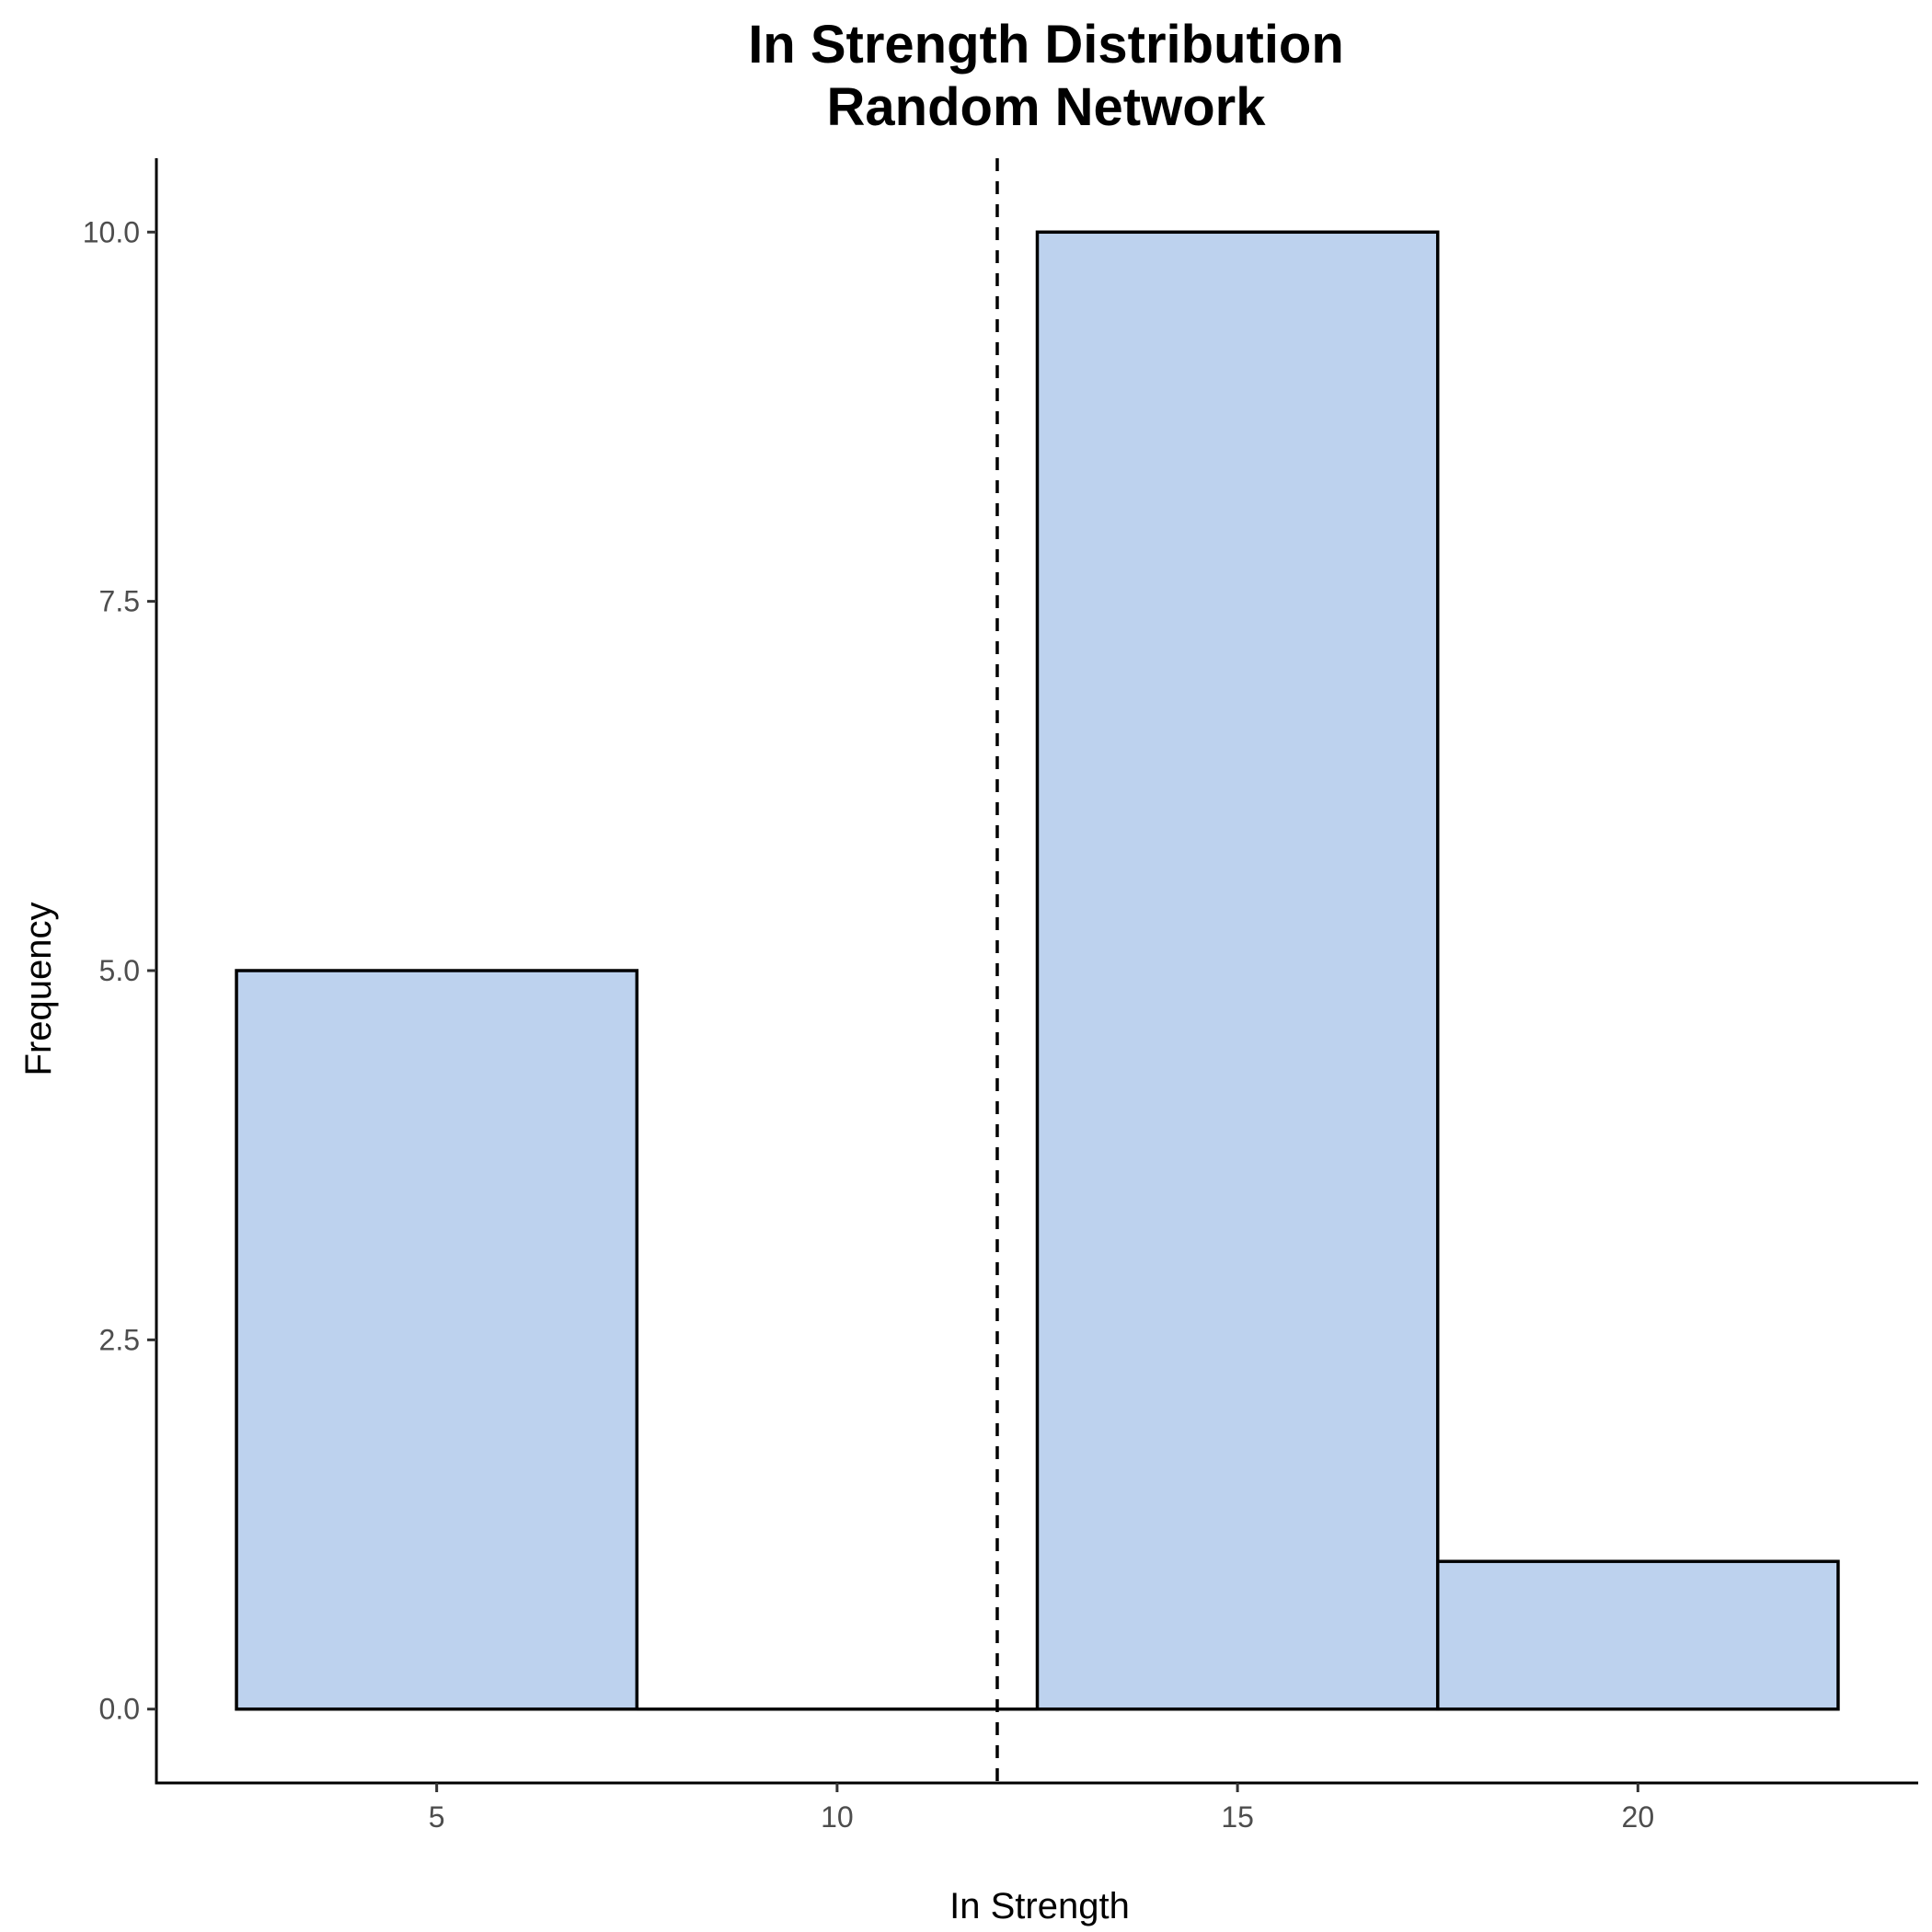  I want to click on y-axis-label: Frequency, so click(38, 989).